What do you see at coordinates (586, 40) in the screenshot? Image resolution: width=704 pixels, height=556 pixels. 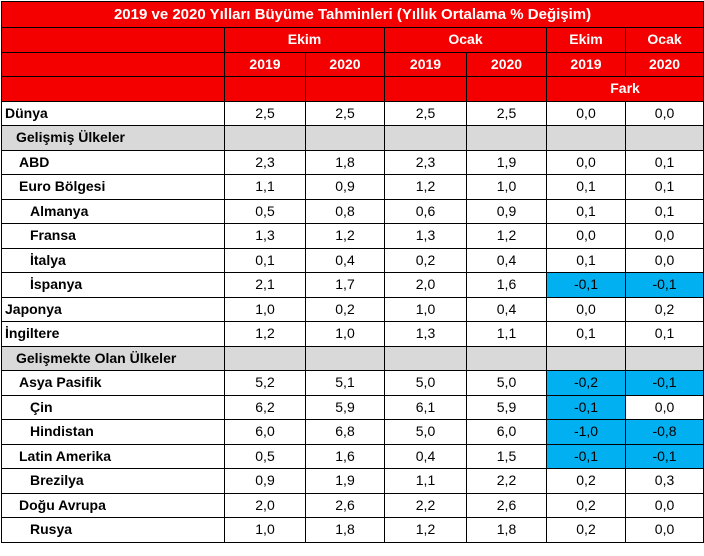 I see `header-diff-ekim: Ekim` at bounding box center [586, 40].